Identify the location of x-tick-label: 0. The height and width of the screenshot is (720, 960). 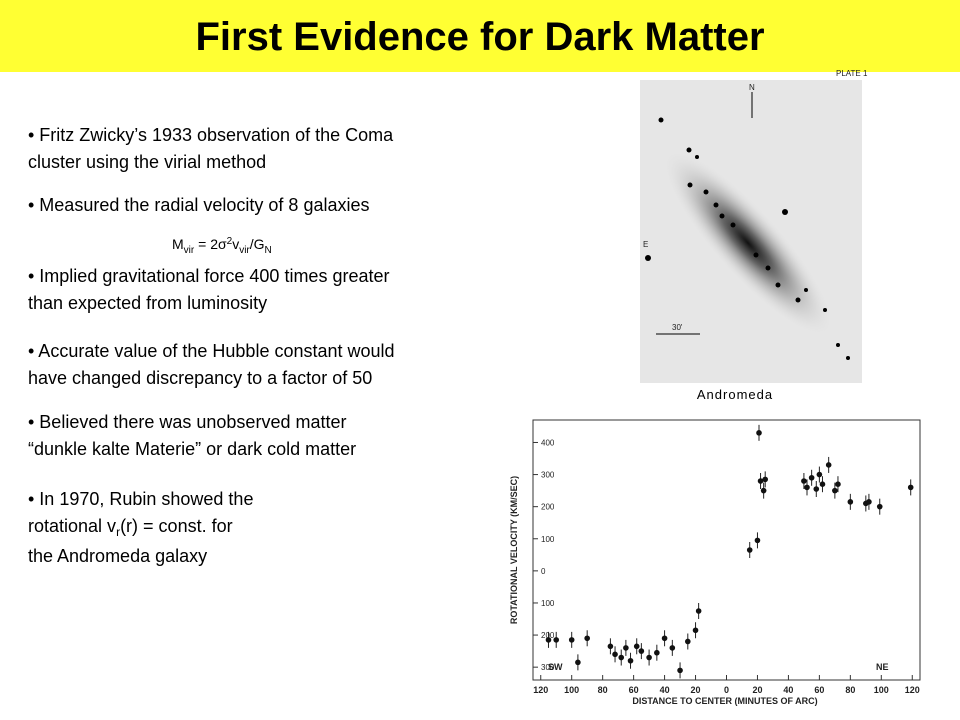
(726, 690).